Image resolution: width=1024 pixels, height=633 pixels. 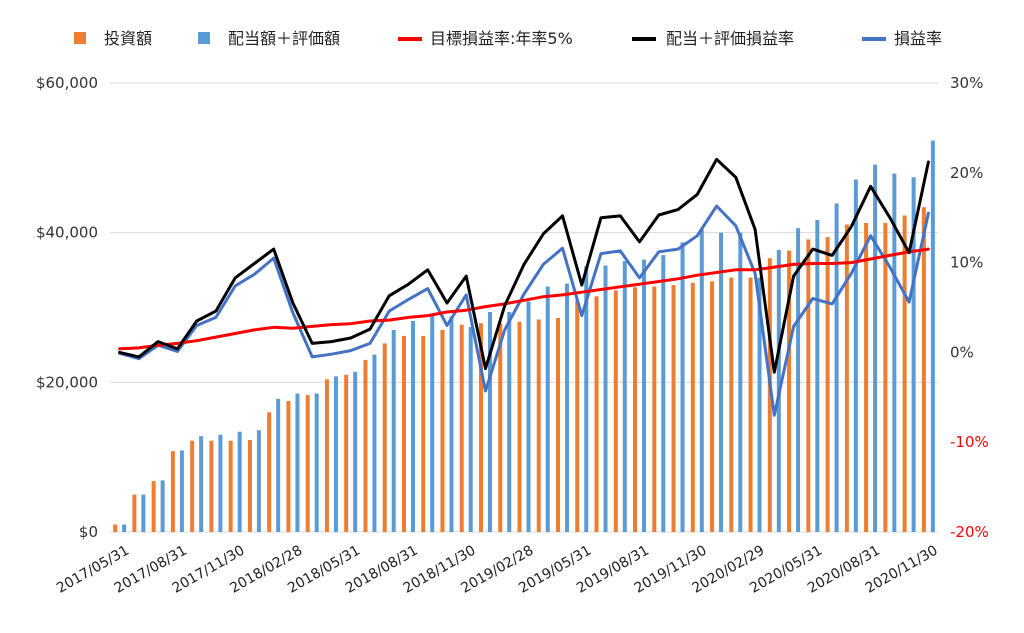 What do you see at coordinates (501, 38) in the screenshot?
I see `legend-label-target-rate: 目標損益率:年率5%` at bounding box center [501, 38].